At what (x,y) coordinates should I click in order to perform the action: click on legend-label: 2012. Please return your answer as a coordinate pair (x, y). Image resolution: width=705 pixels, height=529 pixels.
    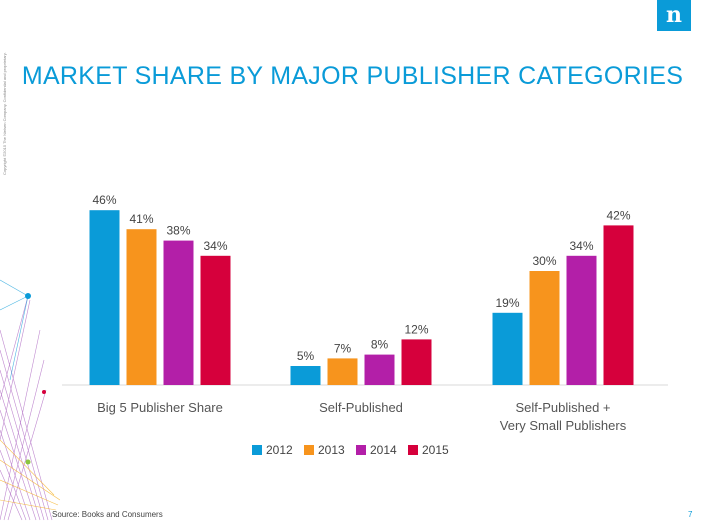
    Looking at the image, I should click on (279, 450).